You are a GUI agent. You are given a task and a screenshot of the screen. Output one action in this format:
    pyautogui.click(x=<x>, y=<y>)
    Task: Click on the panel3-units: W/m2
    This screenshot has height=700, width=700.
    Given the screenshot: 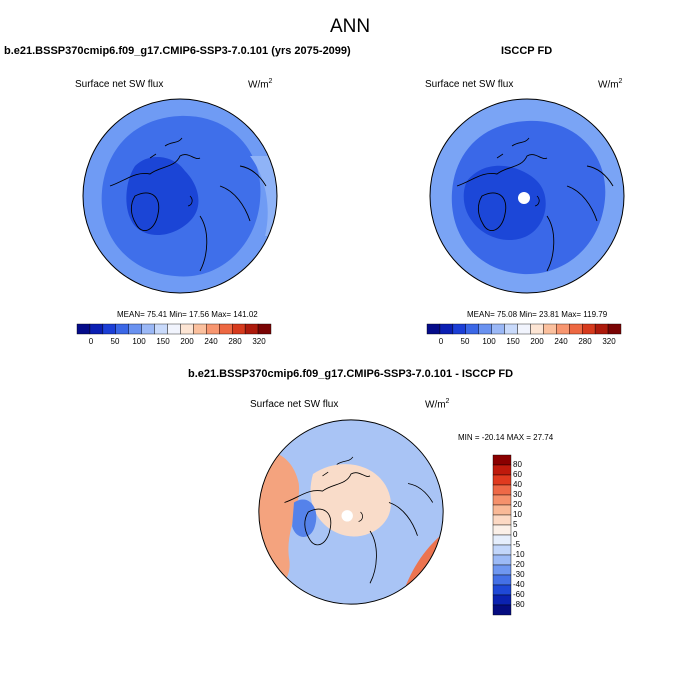 What is the action you would take?
    pyautogui.click(x=437, y=404)
    